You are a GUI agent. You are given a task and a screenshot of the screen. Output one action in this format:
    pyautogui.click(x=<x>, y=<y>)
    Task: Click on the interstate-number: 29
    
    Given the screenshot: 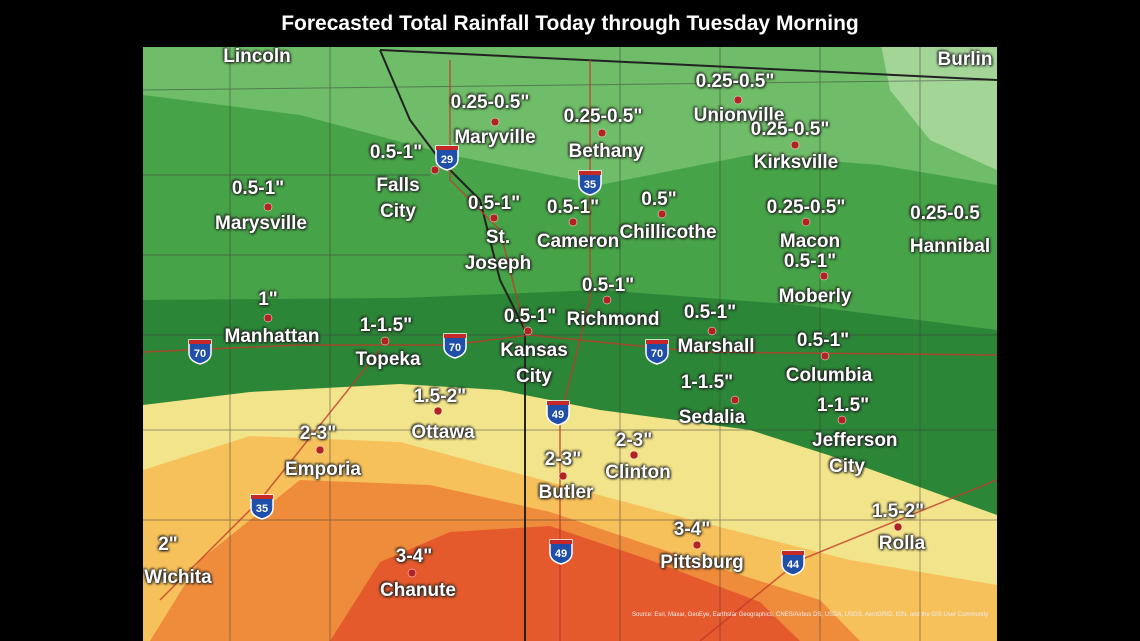 What is the action you would take?
    pyautogui.click(x=447, y=160)
    